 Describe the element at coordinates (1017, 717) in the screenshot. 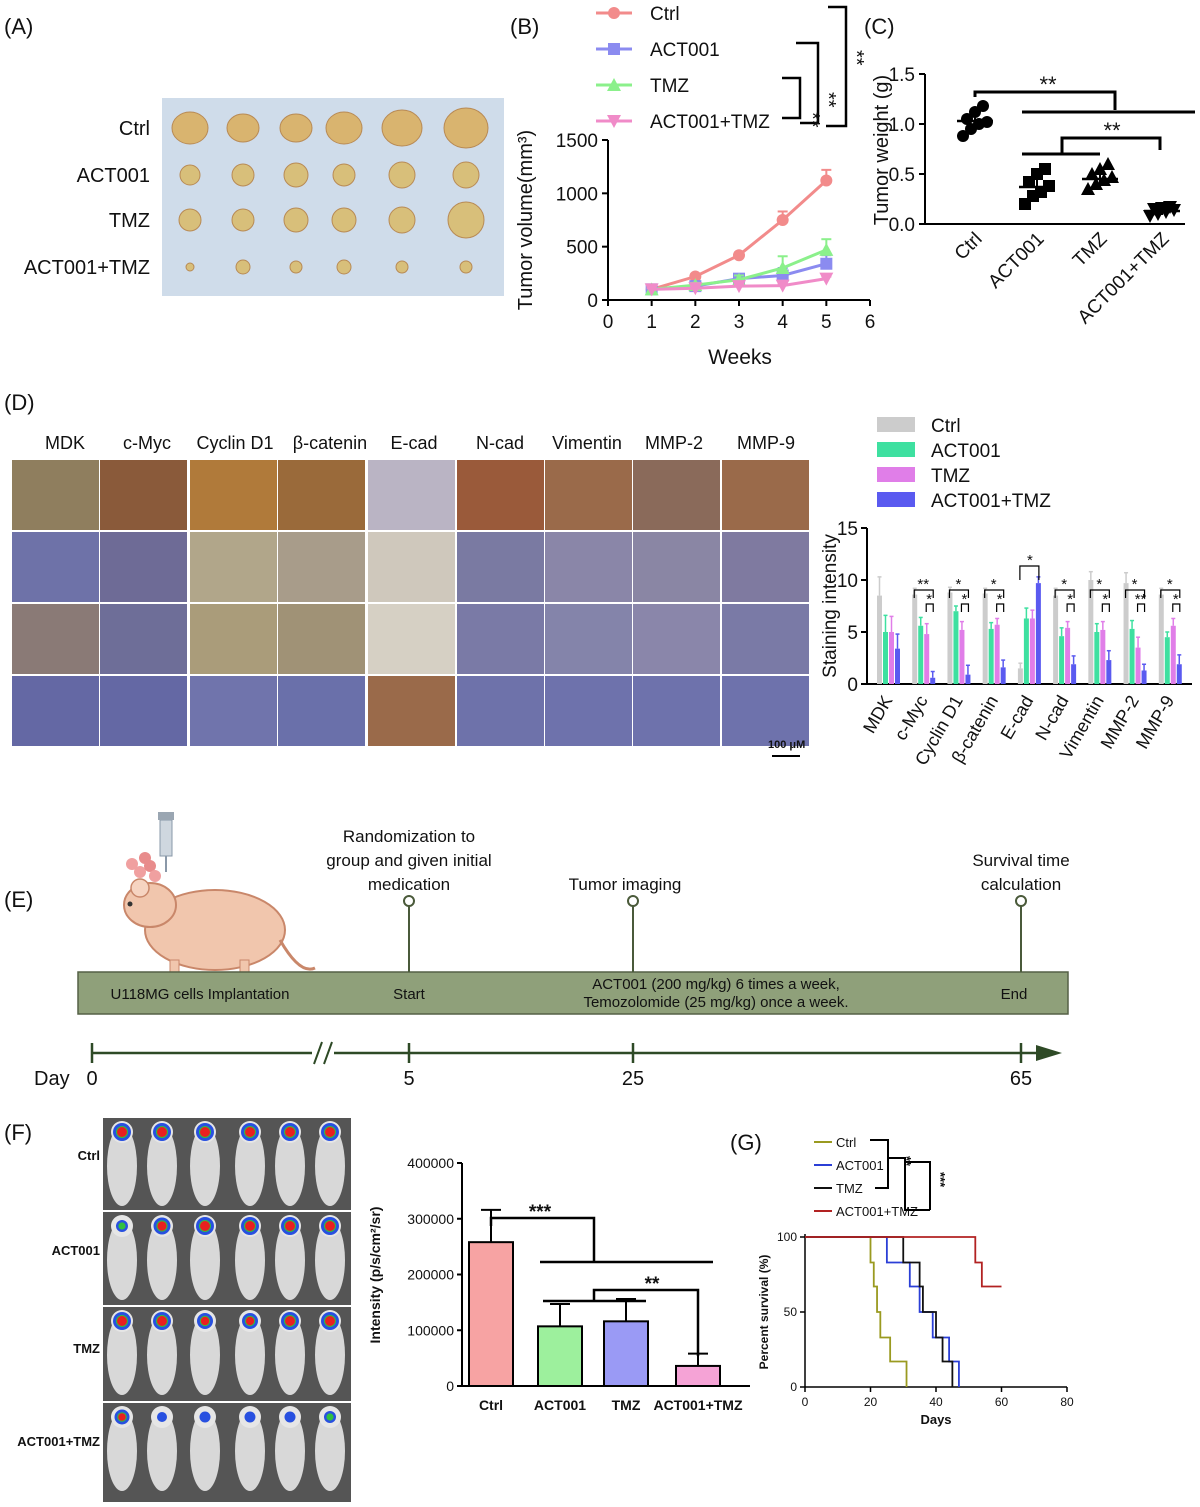

I see `d-x-tick-label: E-cad` at that location.